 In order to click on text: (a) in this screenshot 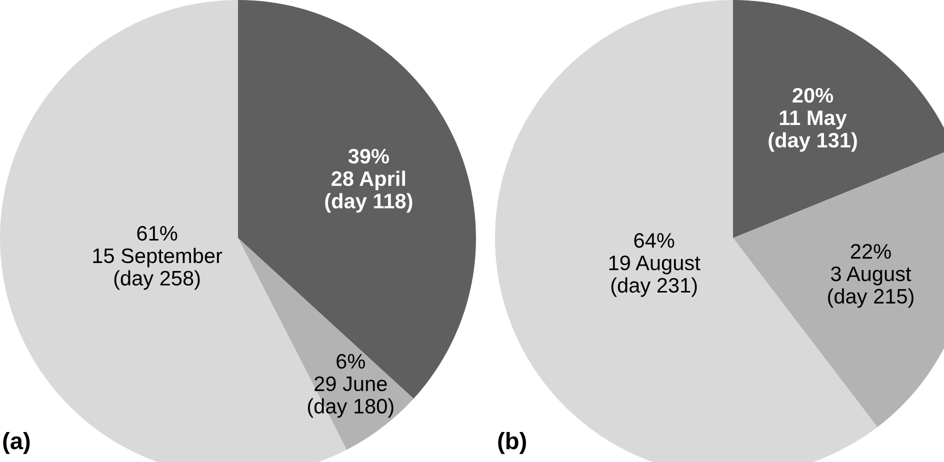, I will do `click(16, 443)`.